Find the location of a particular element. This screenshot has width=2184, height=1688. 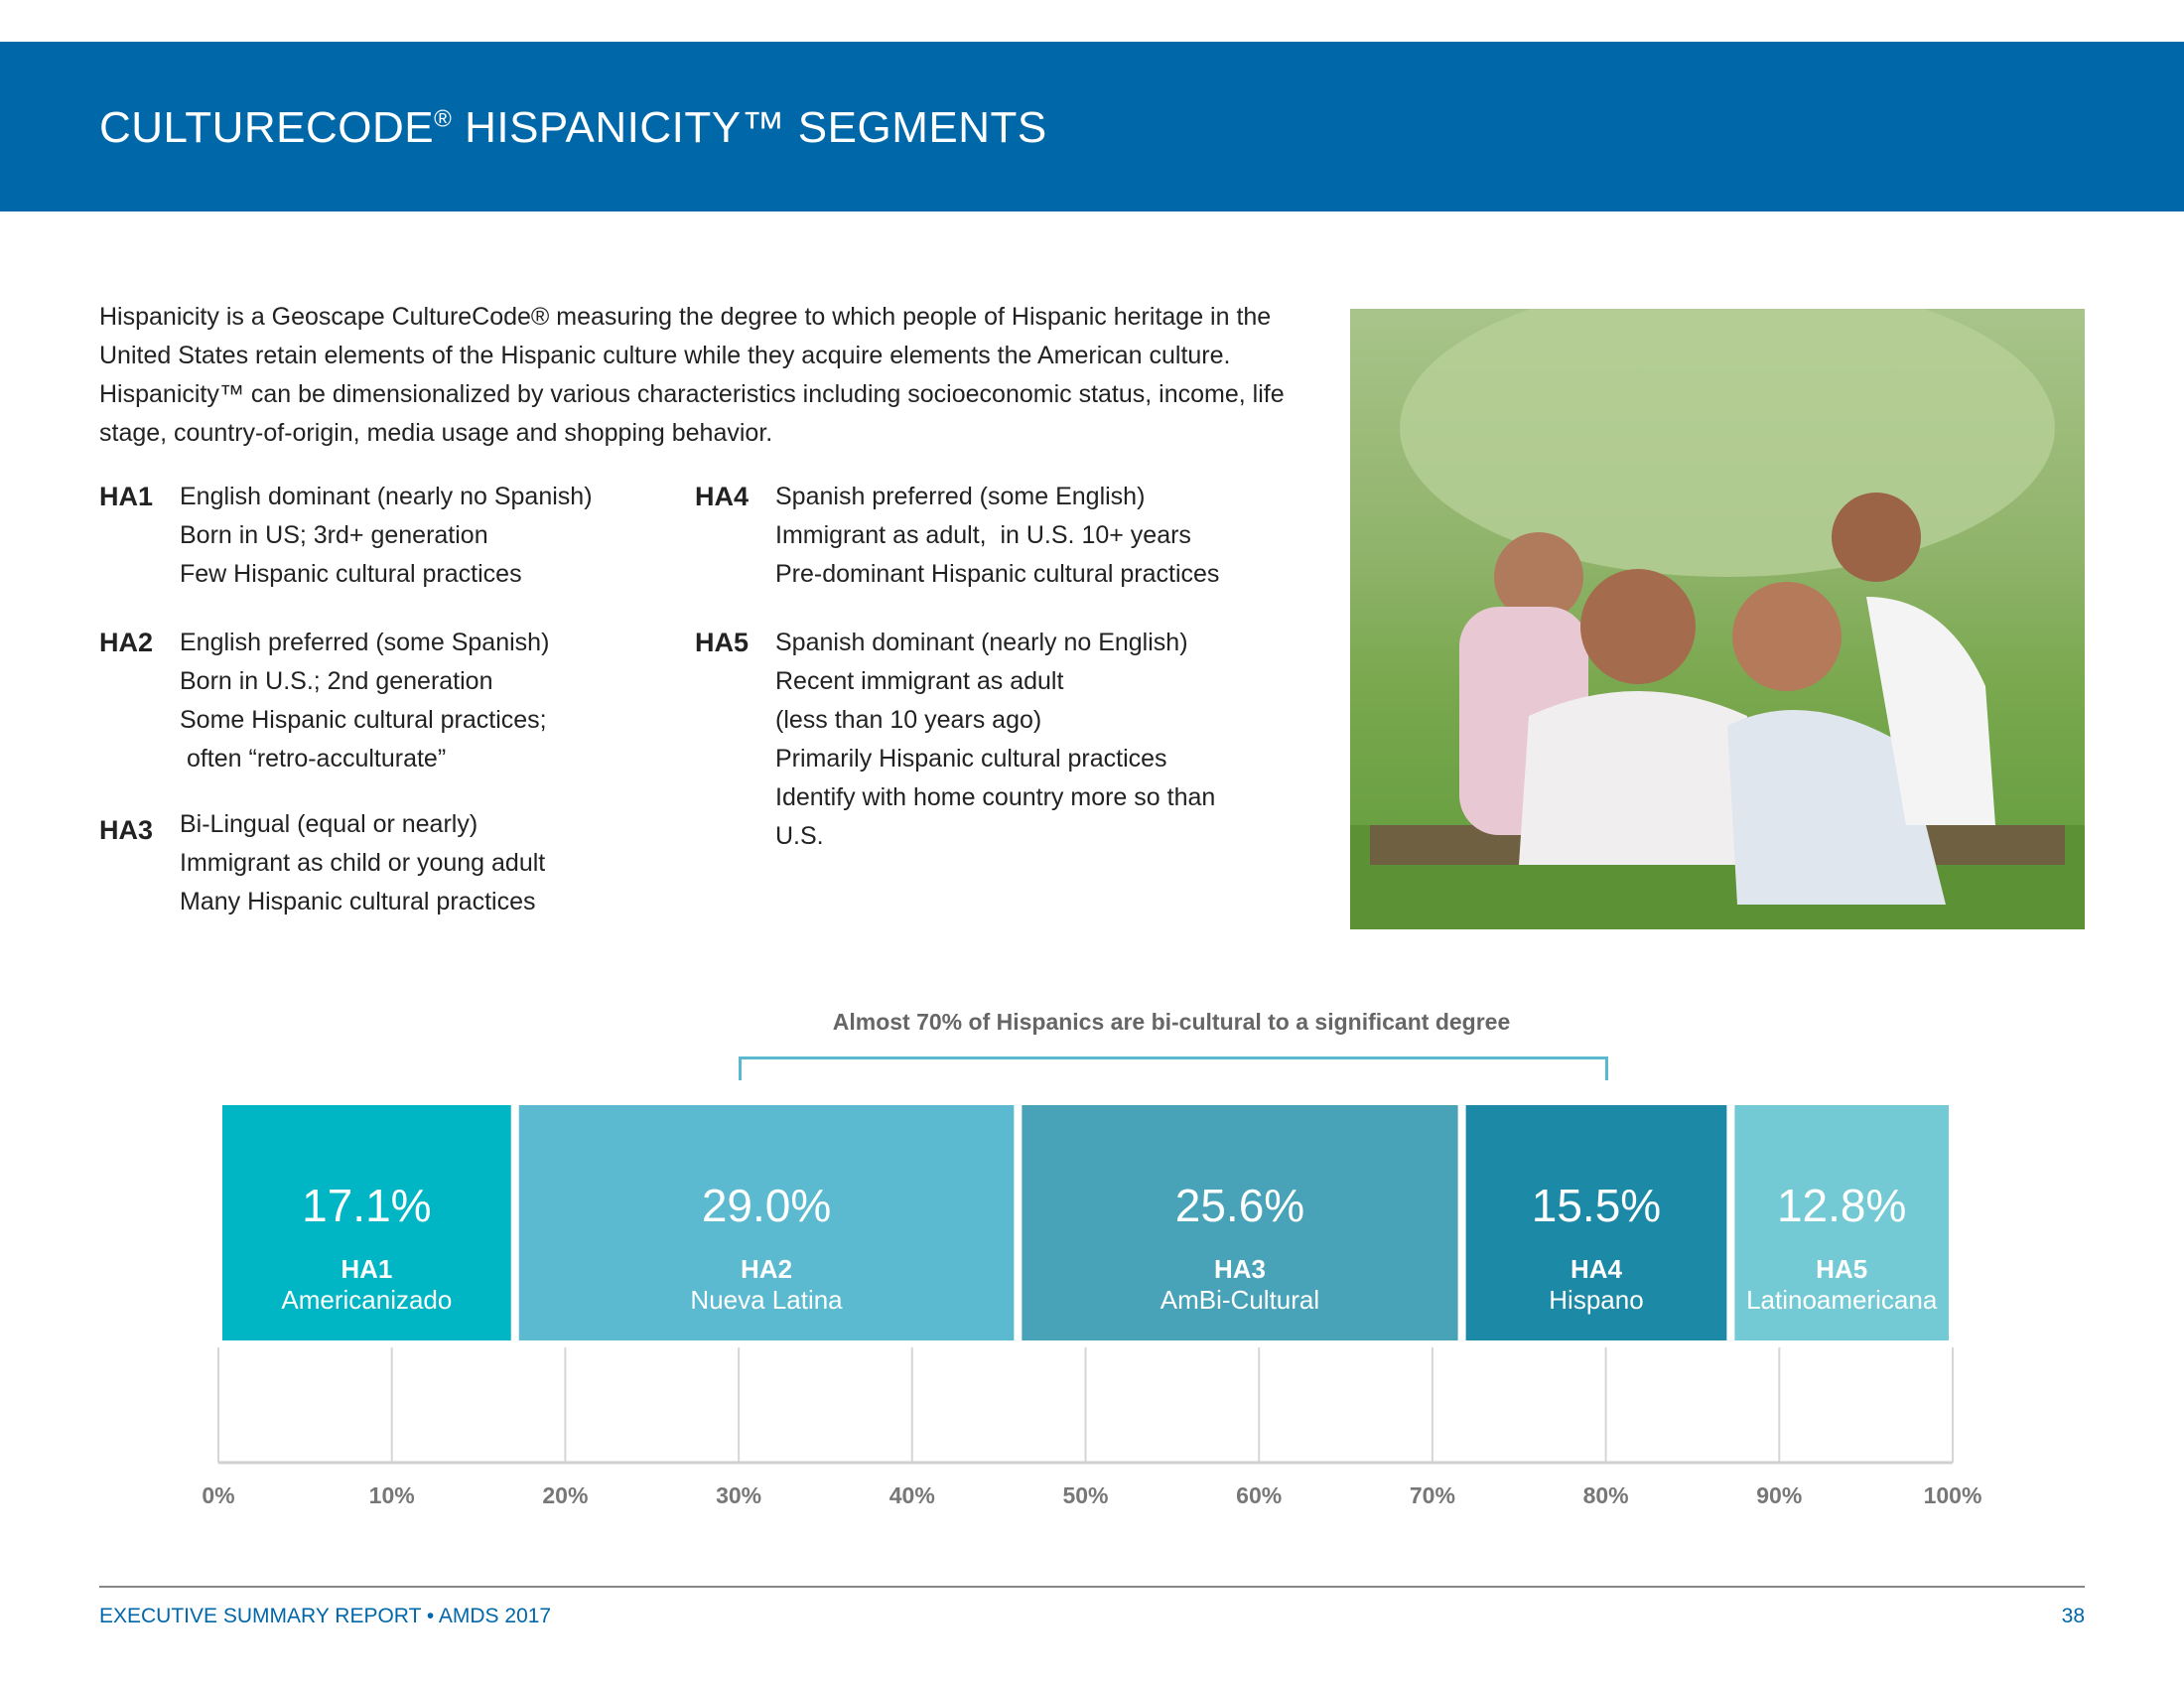

bar-ha2 is located at coordinates (766, 1222).